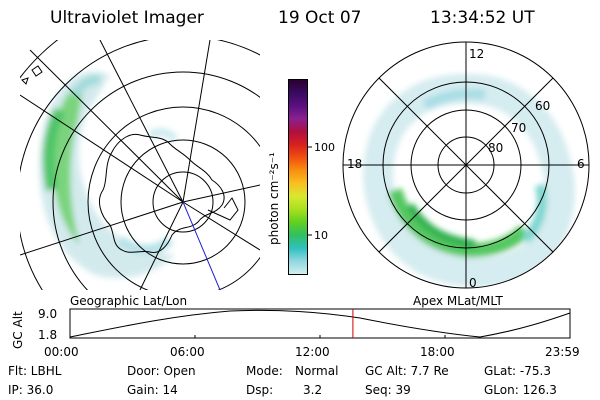  Describe the element at coordinates (437, 352) in the screenshot. I see `altitude-xtick-3: 18:00` at that location.